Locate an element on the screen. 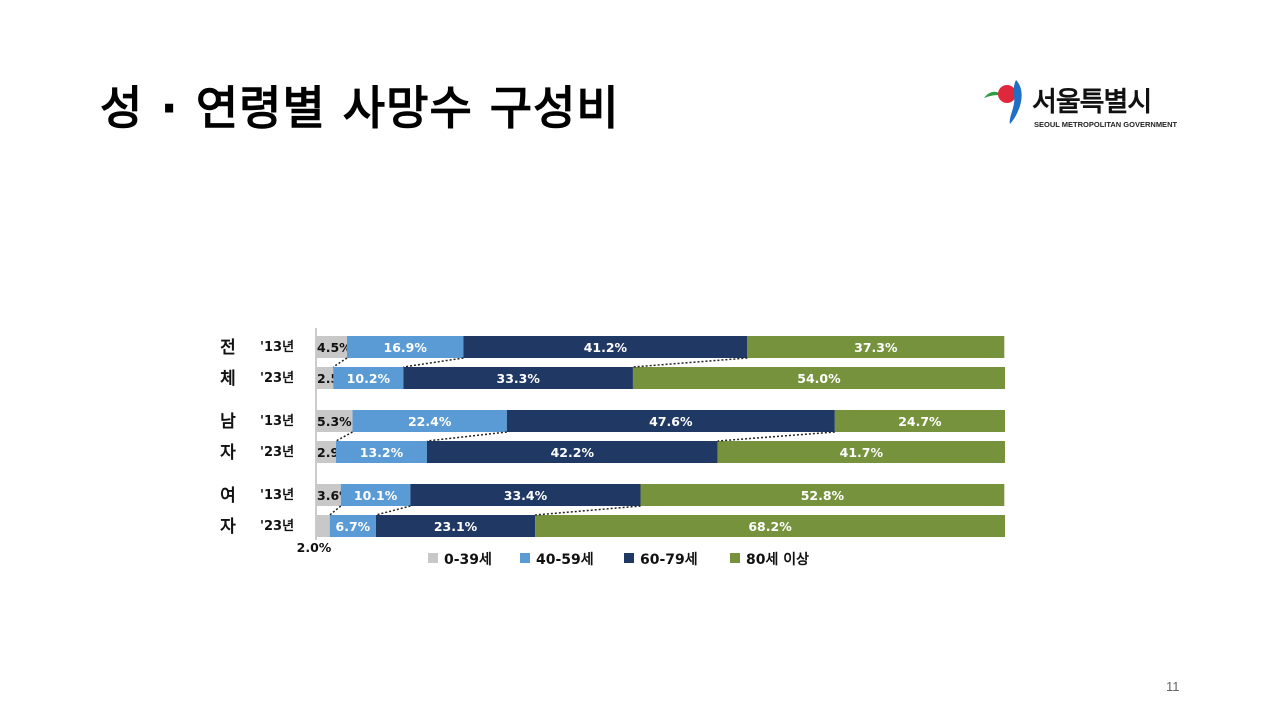 The width and height of the screenshot is (1280, 720). bar-data-label: 68.2% is located at coordinates (770, 526).